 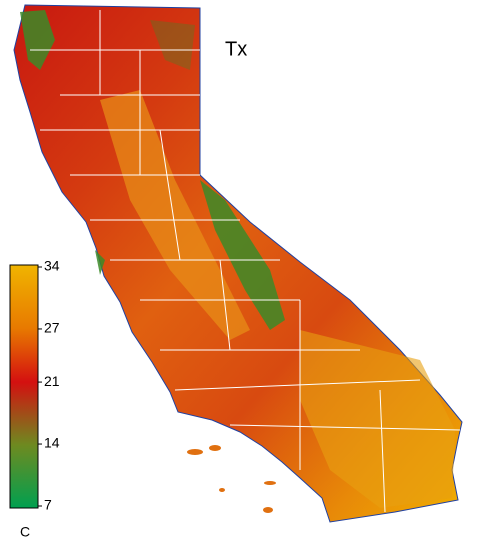 I want to click on colorbar-tick-label: 27, so click(x=52, y=328).